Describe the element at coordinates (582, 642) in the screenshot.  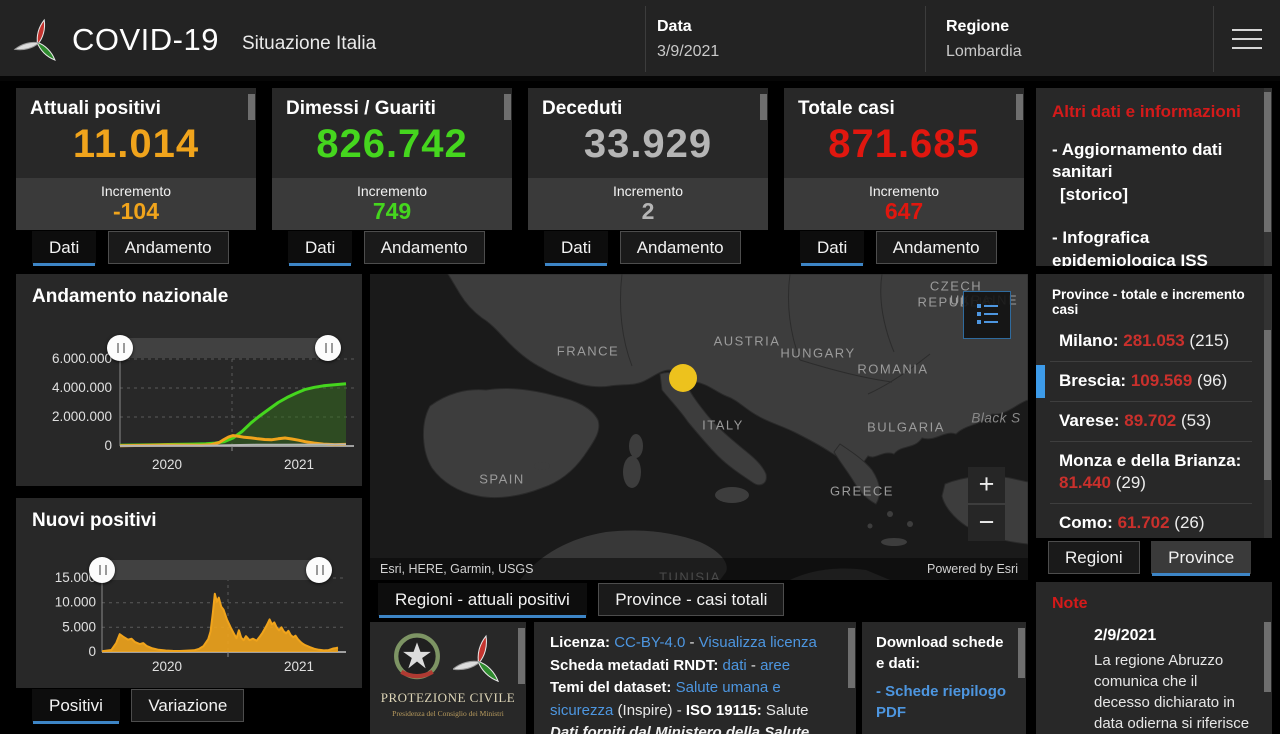
I see `license-text-segment: Licenza:` at that location.